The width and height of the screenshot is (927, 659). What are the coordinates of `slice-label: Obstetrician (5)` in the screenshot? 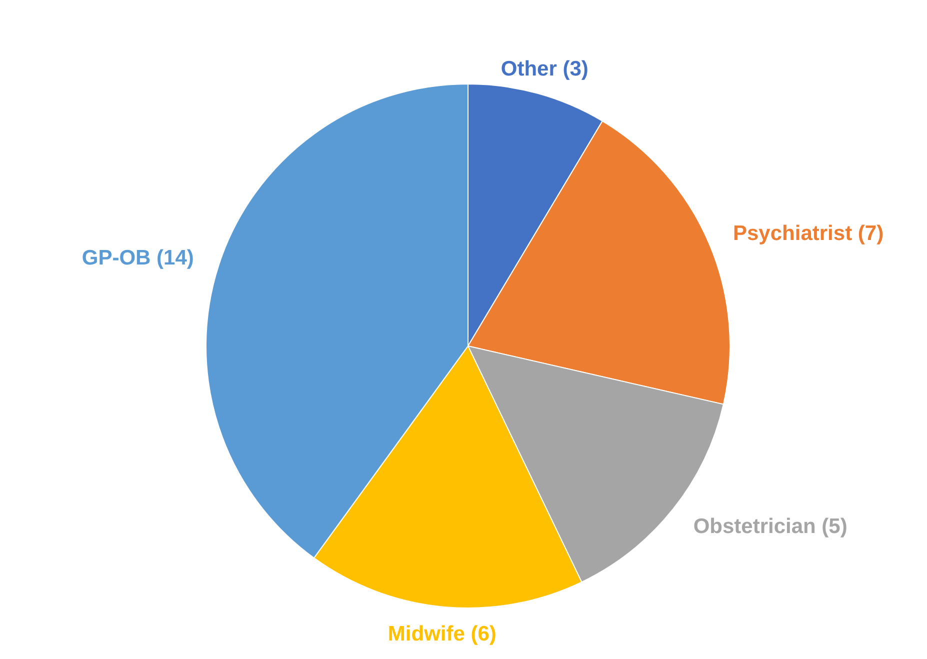 It's located at (770, 526).